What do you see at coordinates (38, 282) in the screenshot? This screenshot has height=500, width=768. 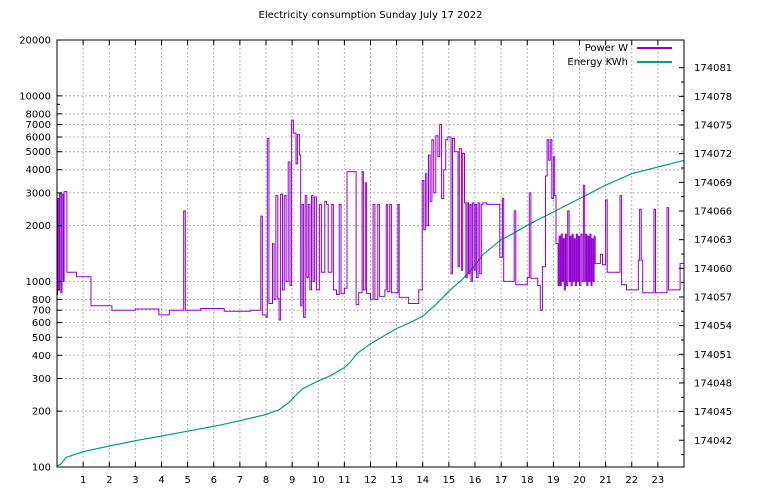 I see `y-left-tick-label: 1000` at bounding box center [38, 282].